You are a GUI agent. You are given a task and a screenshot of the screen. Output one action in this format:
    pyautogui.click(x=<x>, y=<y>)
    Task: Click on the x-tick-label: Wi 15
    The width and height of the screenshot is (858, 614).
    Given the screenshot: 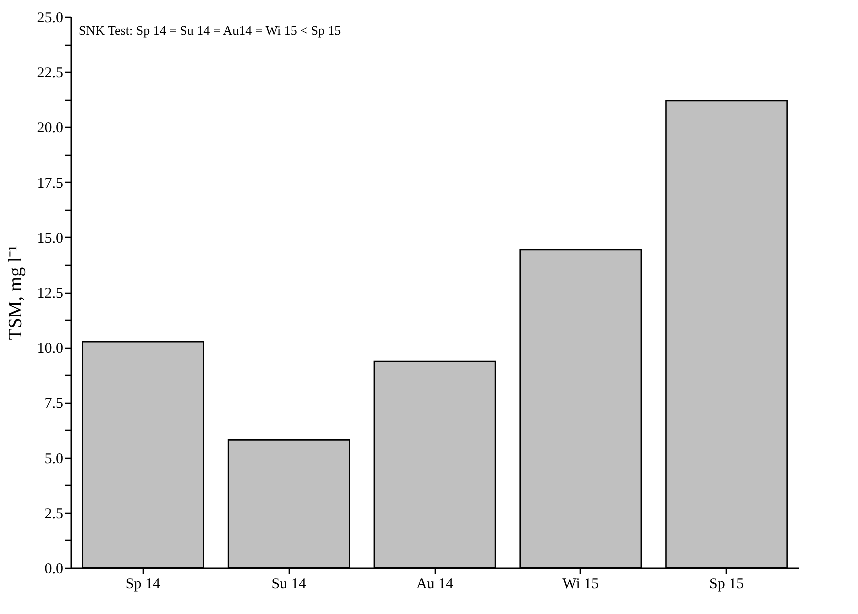 What is the action you would take?
    pyautogui.click(x=581, y=584)
    